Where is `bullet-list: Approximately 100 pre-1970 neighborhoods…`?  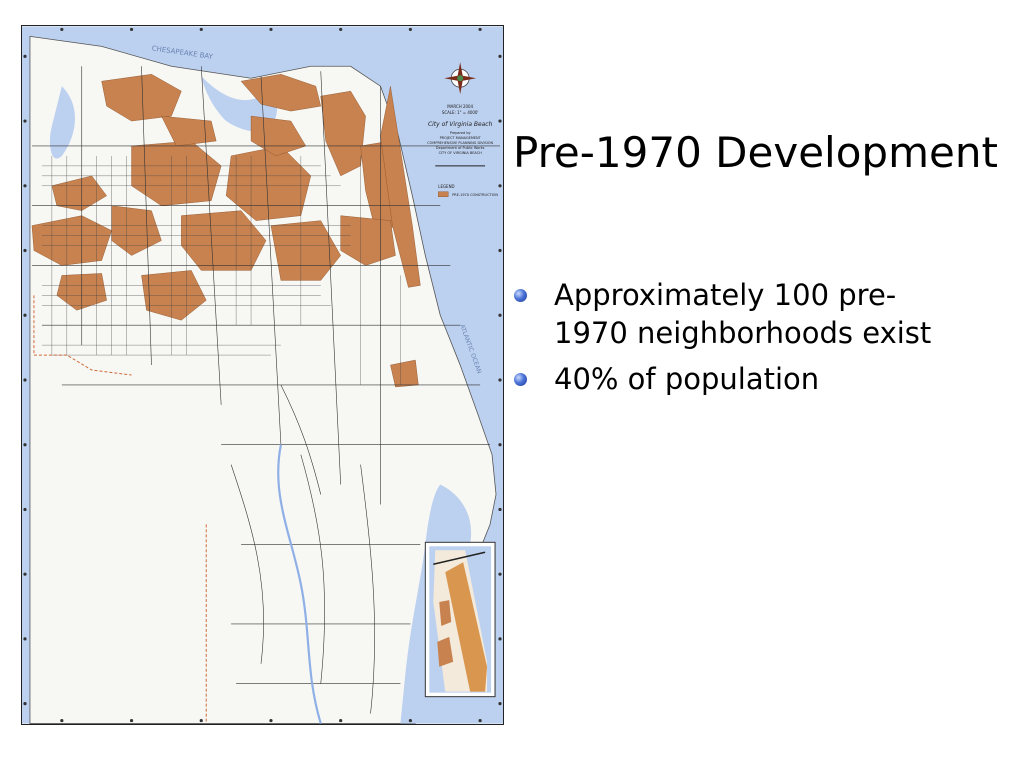
bullet-list: Approximately 100 pre-1970 neighborhoods… is located at coordinates (729, 341).